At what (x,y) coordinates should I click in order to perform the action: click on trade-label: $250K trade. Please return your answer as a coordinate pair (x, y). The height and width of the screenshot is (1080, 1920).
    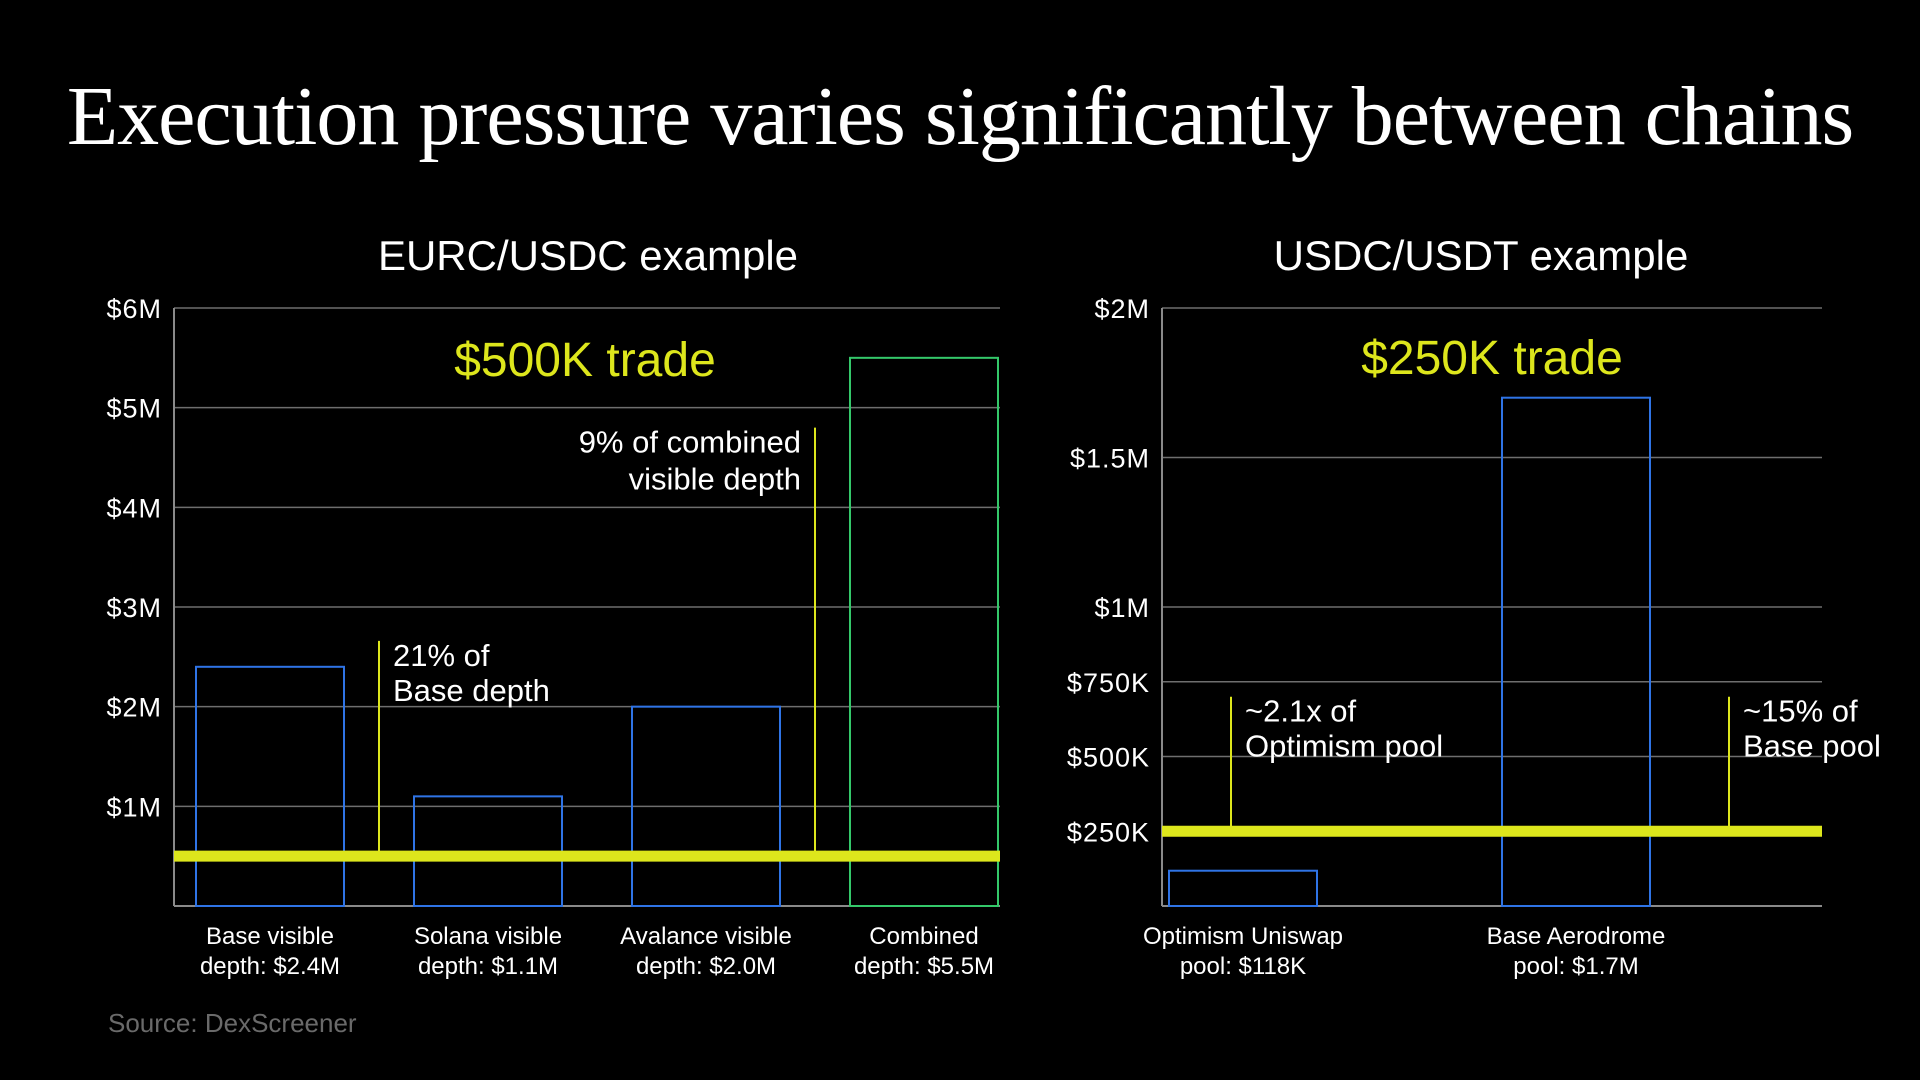
    Looking at the image, I should click on (1492, 358).